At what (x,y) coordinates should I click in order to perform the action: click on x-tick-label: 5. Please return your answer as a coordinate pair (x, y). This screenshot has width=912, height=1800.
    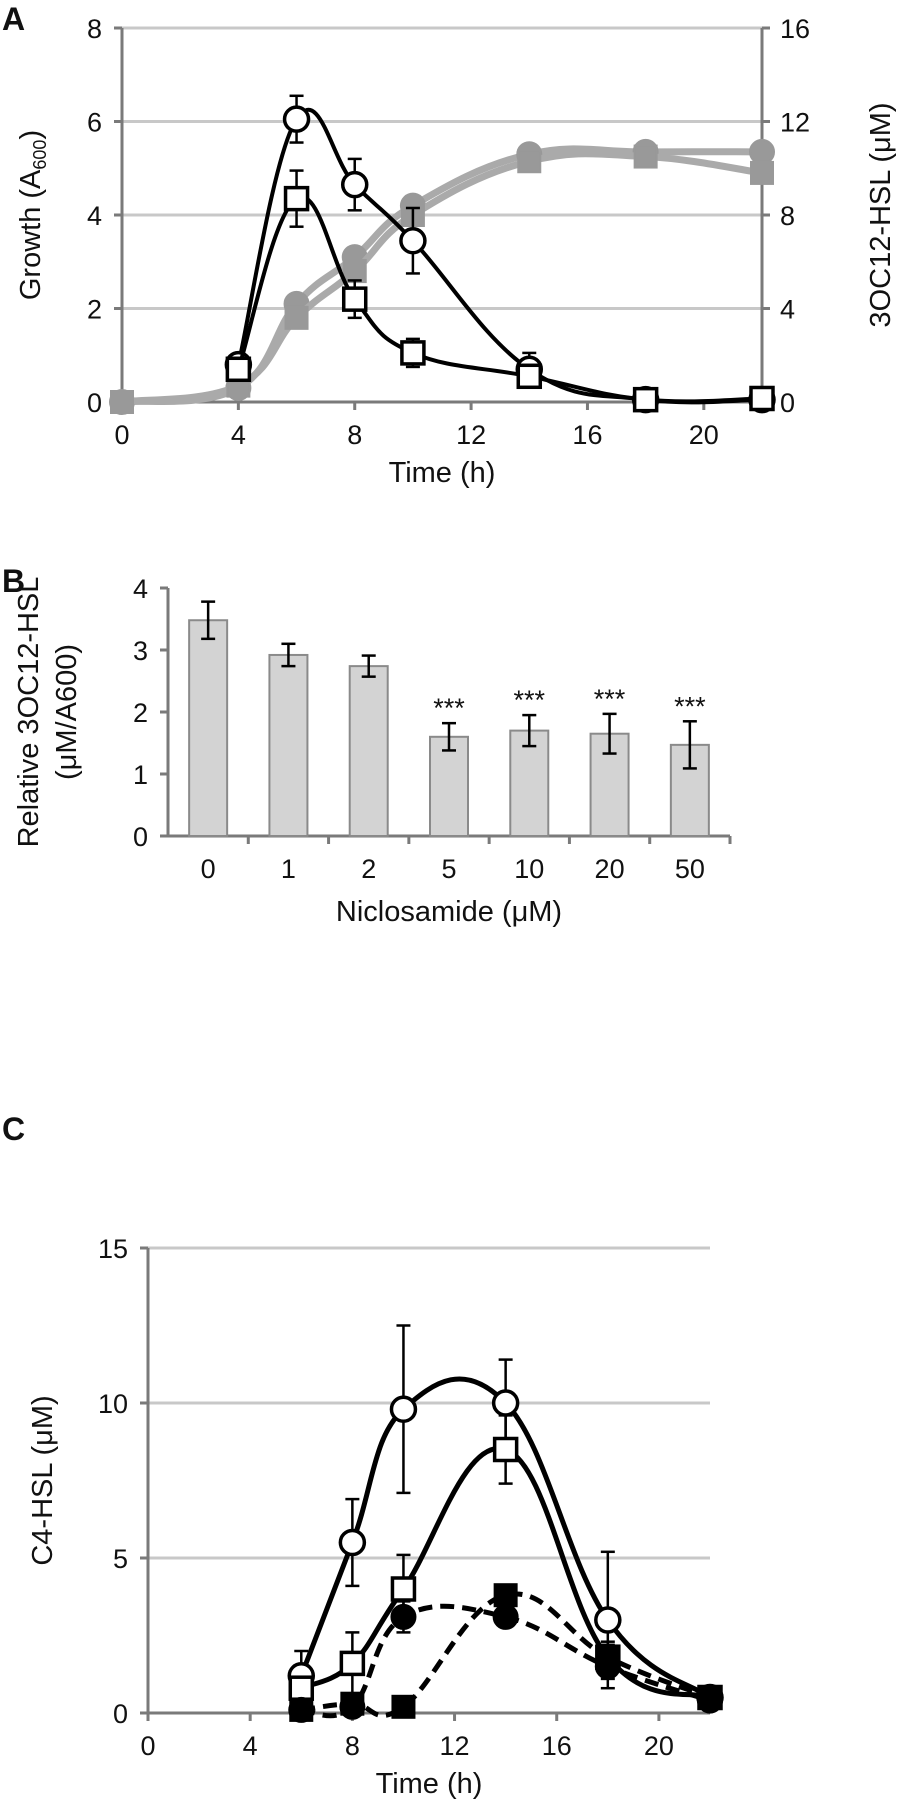
    Looking at the image, I should click on (448, 869).